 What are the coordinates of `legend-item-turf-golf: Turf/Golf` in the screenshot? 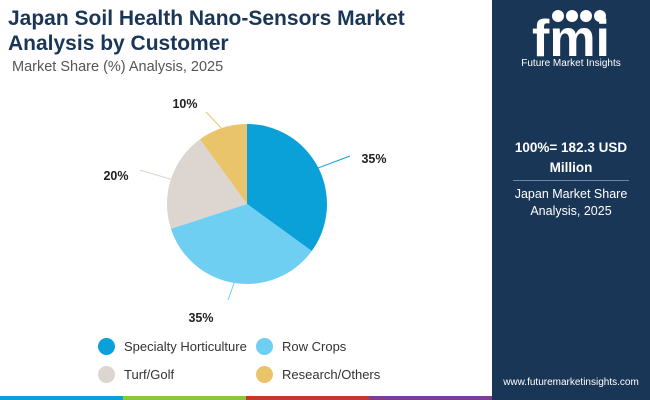 It's located at (136, 374).